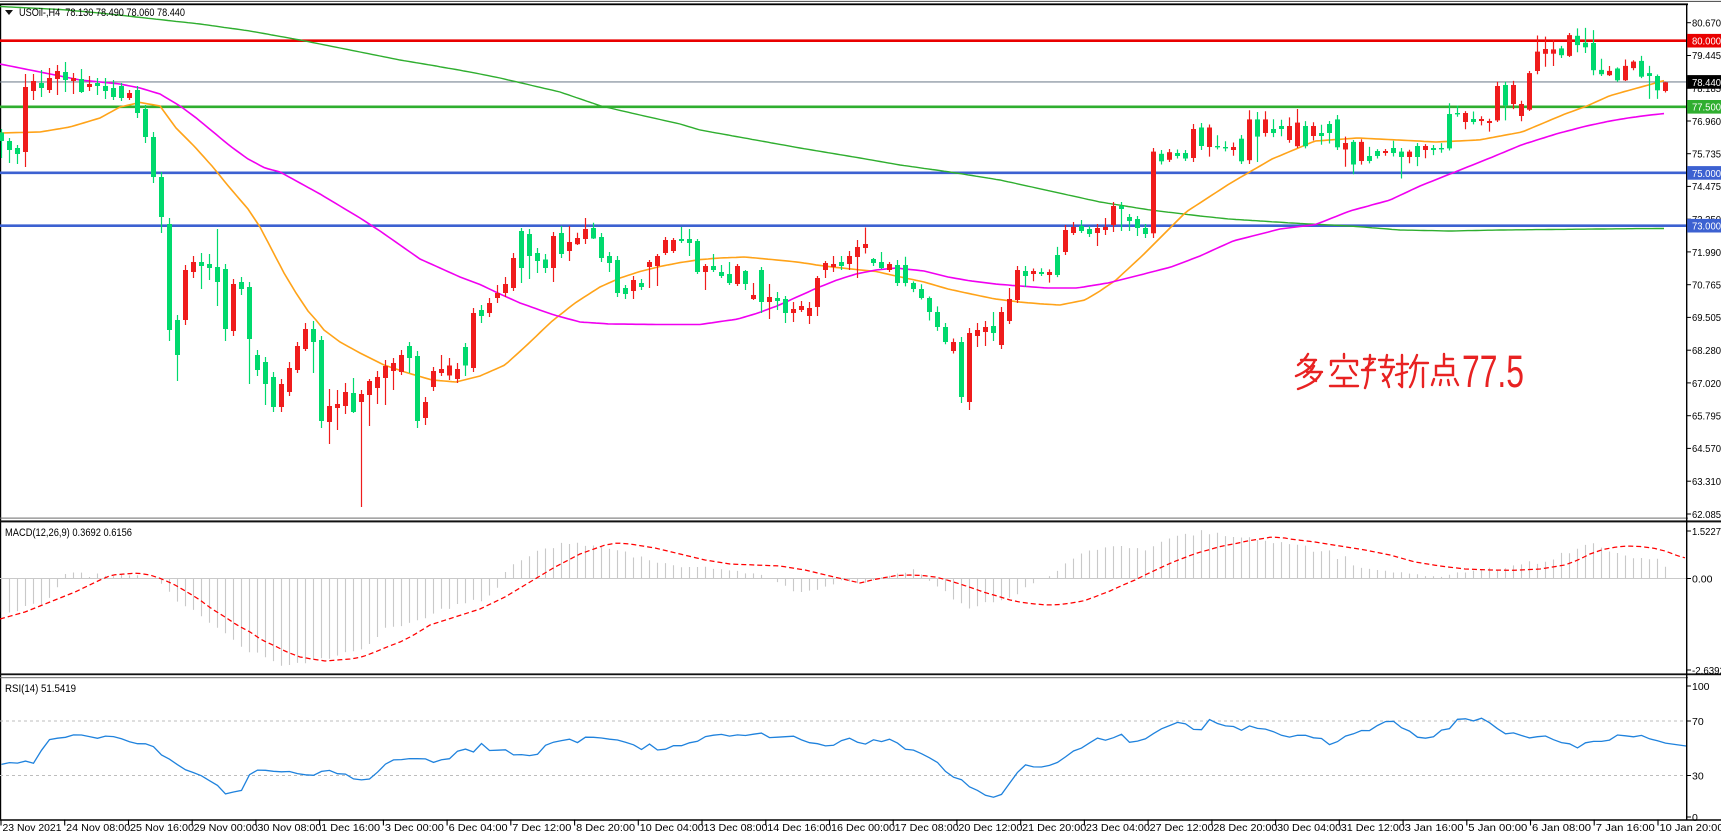  I want to click on svg-text: 10 Dec 04:00, so click(672, 828).